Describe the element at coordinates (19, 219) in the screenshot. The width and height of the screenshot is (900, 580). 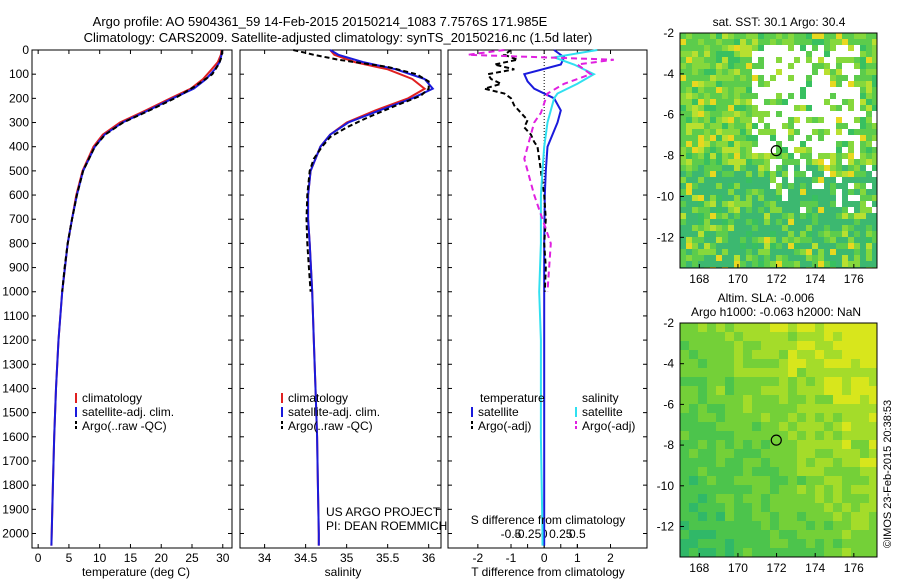
I see `depth-tick-label: 700` at that location.